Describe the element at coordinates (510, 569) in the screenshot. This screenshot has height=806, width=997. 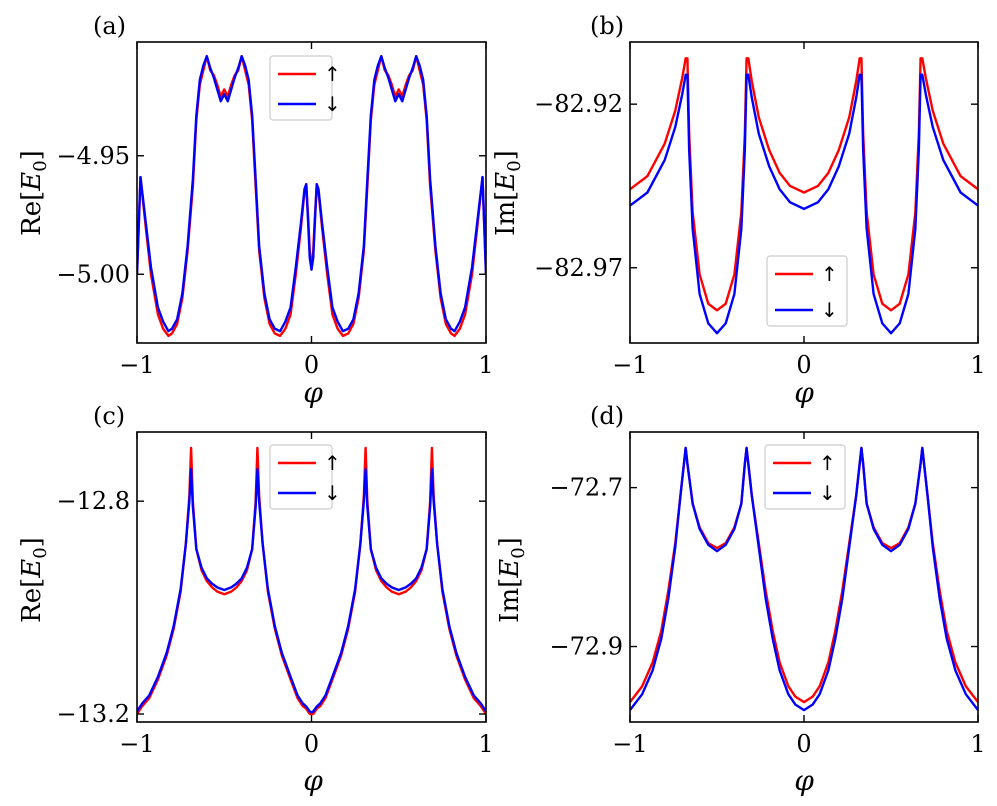
I see `y-label-var-d: E` at that location.